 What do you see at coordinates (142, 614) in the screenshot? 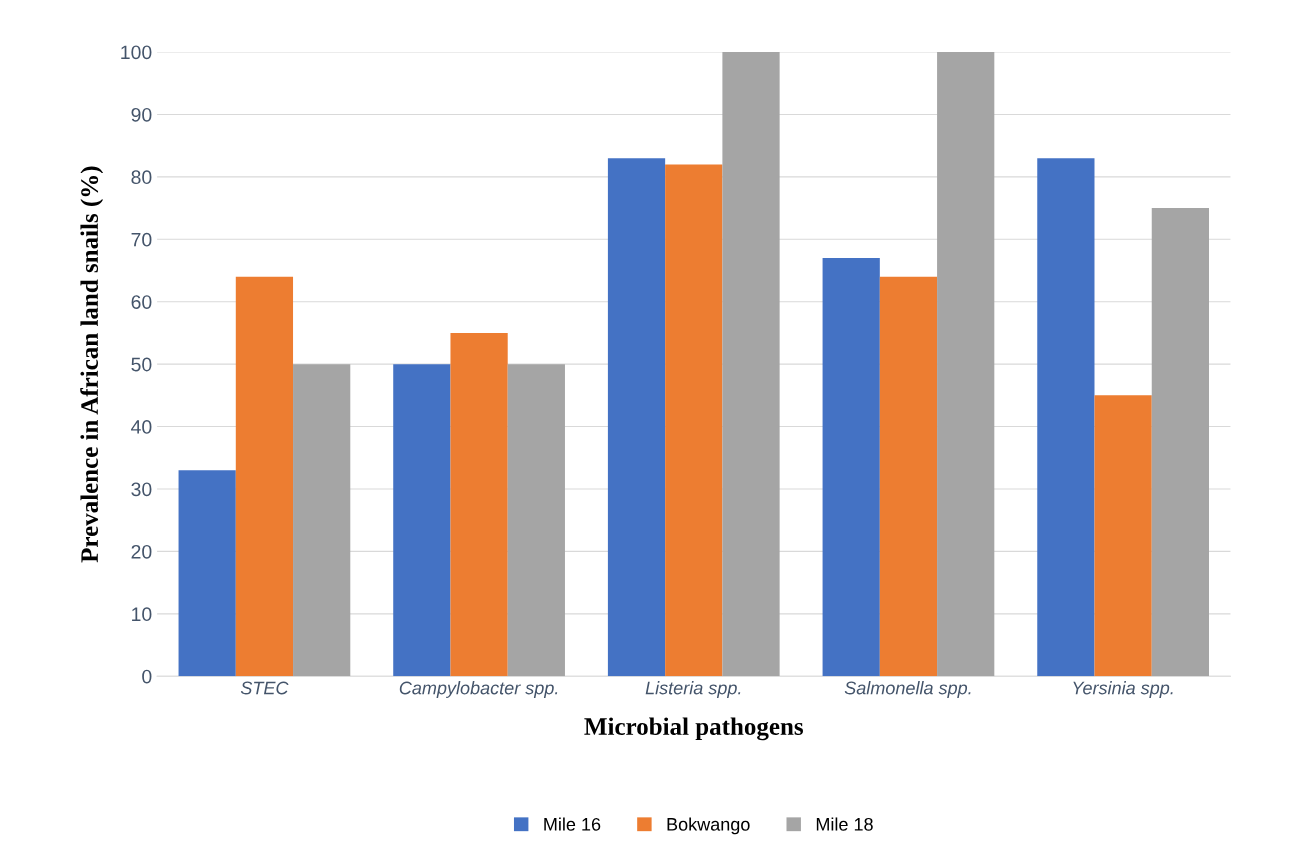
I see `y-tick-label: 10` at bounding box center [142, 614].